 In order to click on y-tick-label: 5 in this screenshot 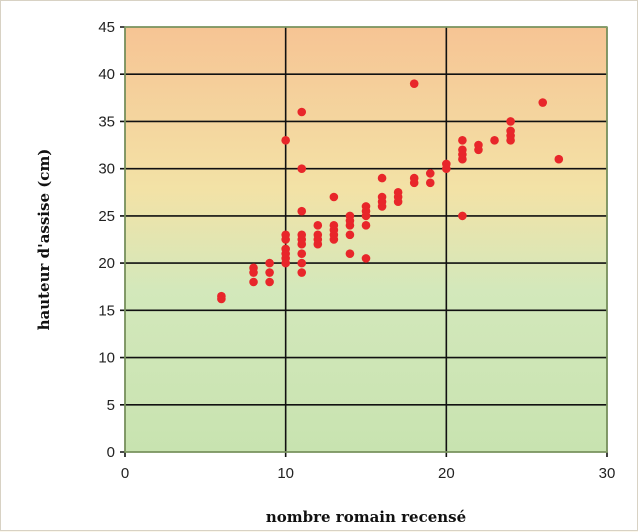, I will do `click(111, 405)`.